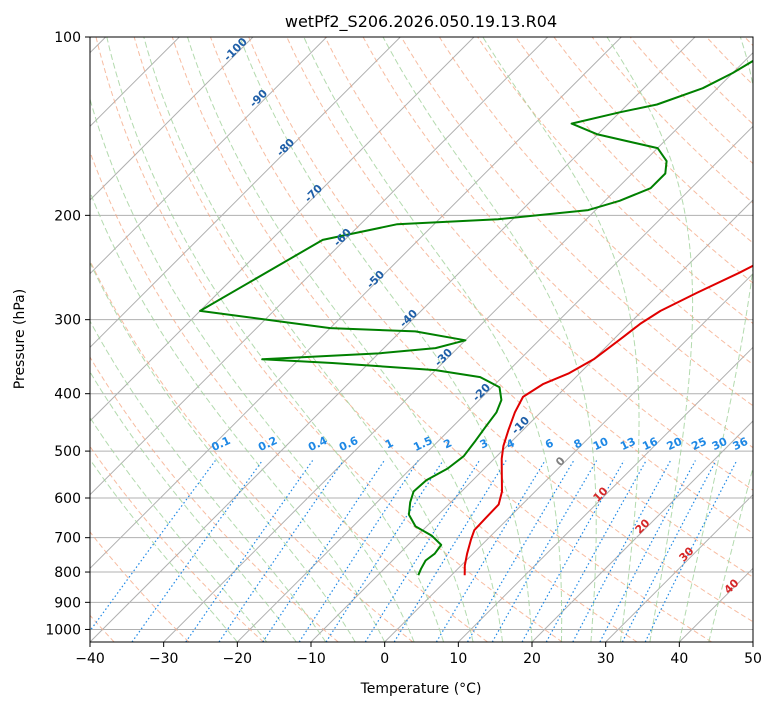 Image resolution: width=775 pixels, height=708 pixels. What do you see at coordinates (753, 659) in the screenshot?
I see `x-tick-label: 50` at bounding box center [753, 659].